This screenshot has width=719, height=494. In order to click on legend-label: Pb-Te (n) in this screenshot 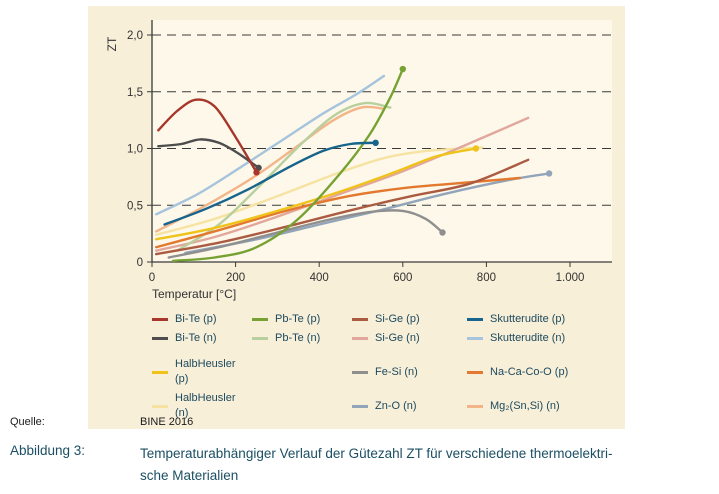, I will do `click(298, 338)`.